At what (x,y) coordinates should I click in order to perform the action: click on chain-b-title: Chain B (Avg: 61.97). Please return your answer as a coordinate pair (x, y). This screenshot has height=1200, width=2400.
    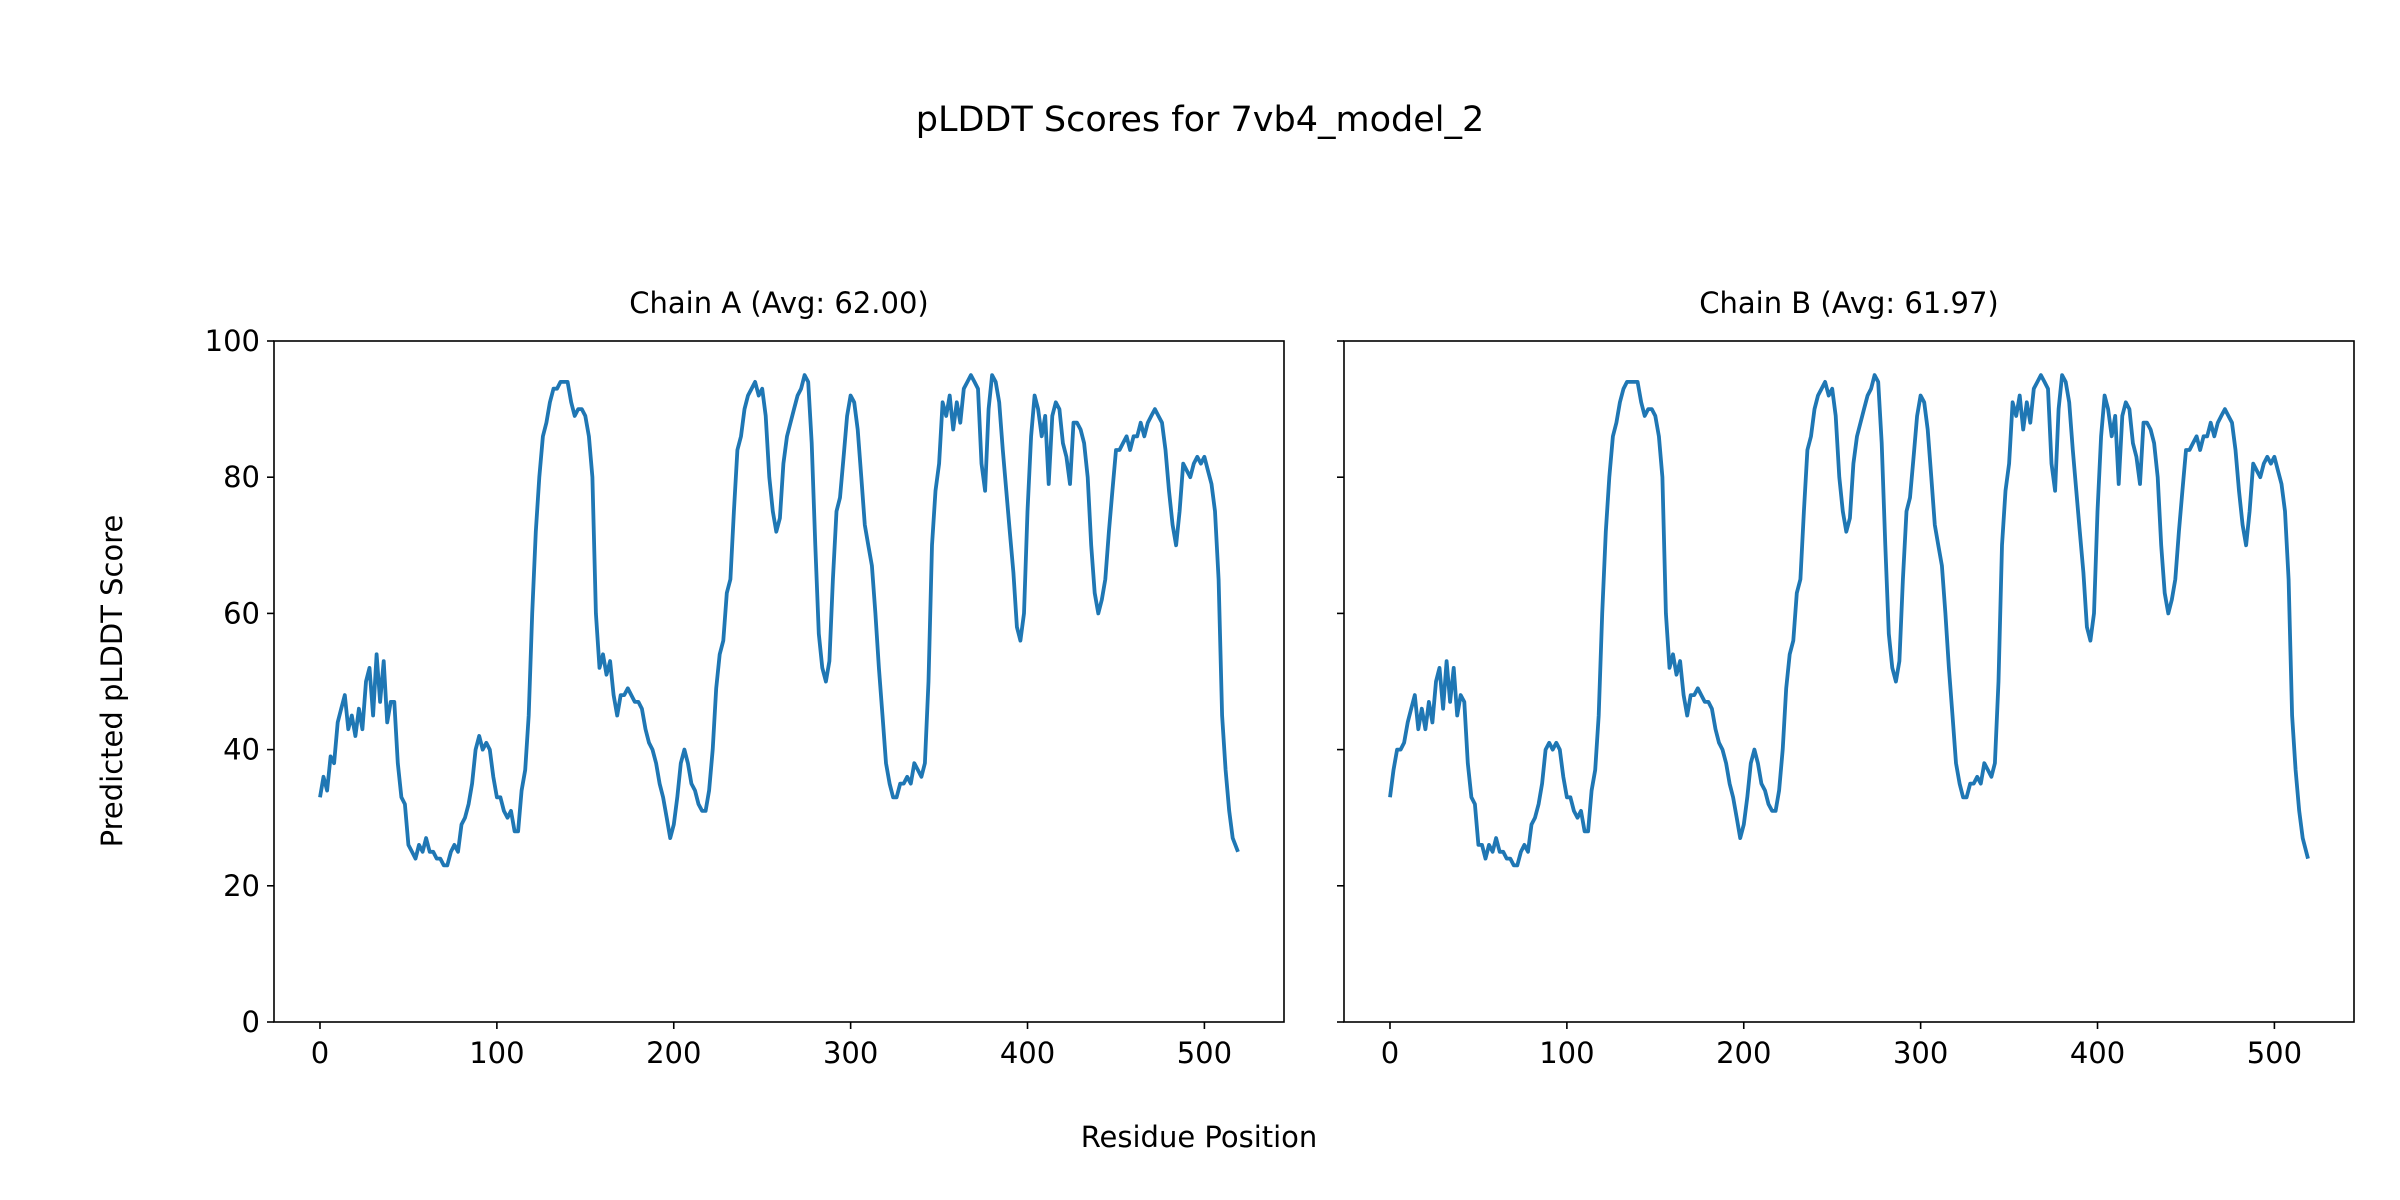
    Looking at the image, I should click on (1849, 303).